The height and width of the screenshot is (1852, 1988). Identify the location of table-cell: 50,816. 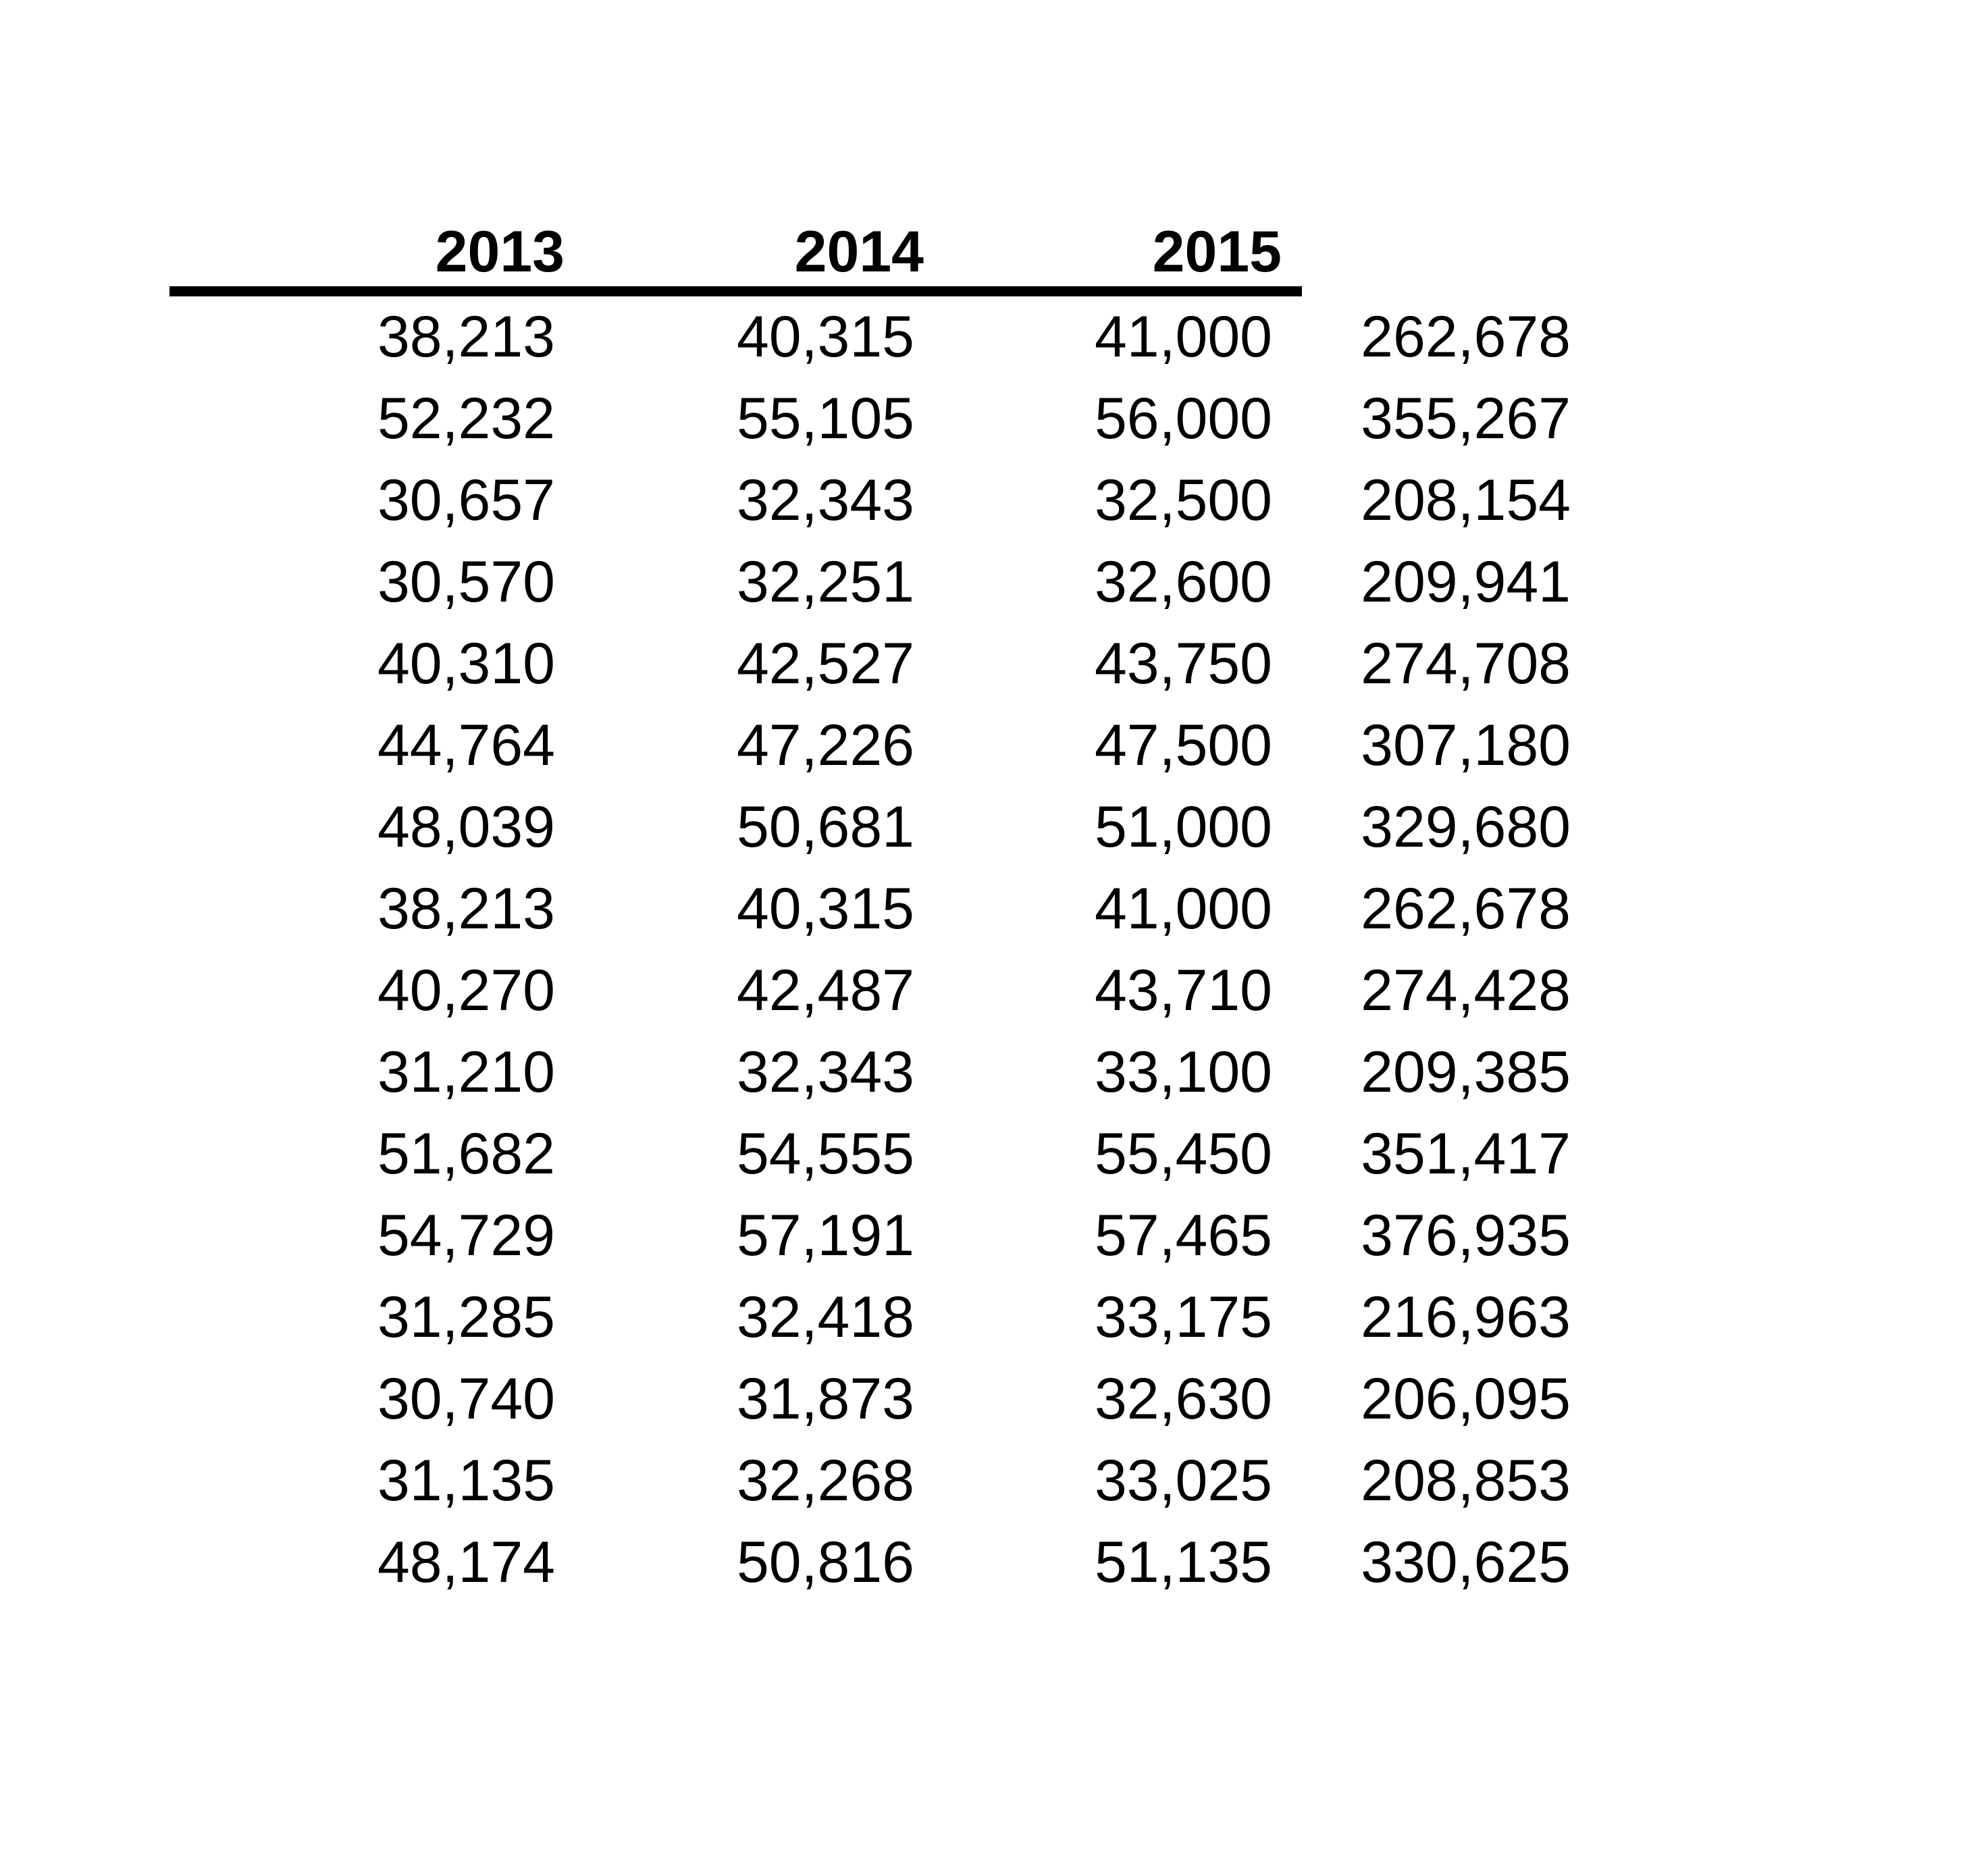
(825, 1562).